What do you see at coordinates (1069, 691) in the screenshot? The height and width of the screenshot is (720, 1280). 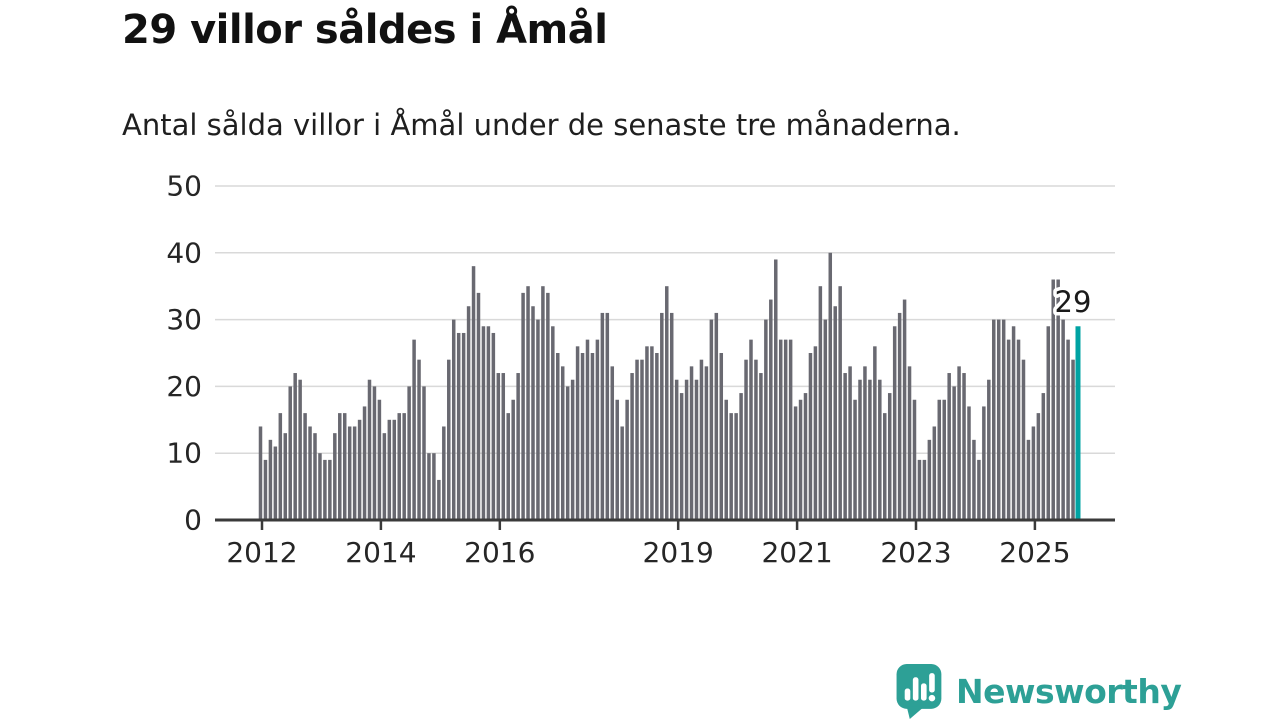 I see `brand-name: Newsworthy` at bounding box center [1069, 691].